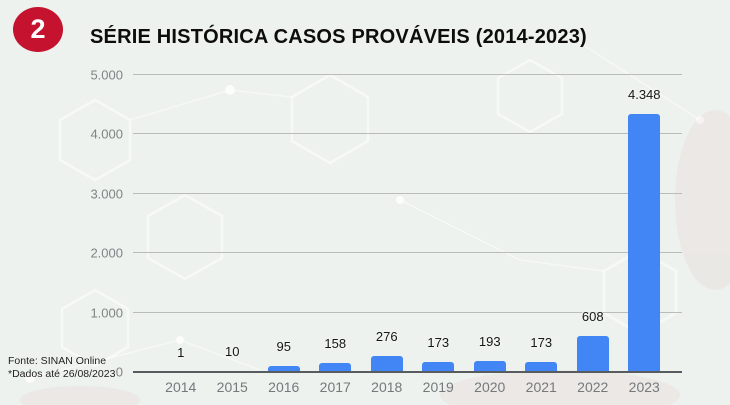  What do you see at coordinates (106, 313) in the screenshot?
I see `y-tick-label: 1.000` at bounding box center [106, 313].